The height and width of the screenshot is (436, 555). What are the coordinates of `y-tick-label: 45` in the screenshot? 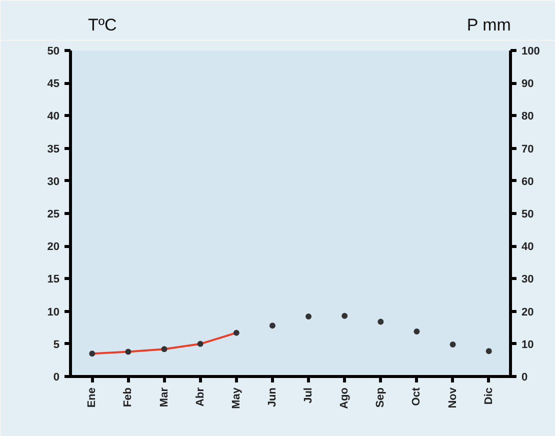 It's located at (53, 84).